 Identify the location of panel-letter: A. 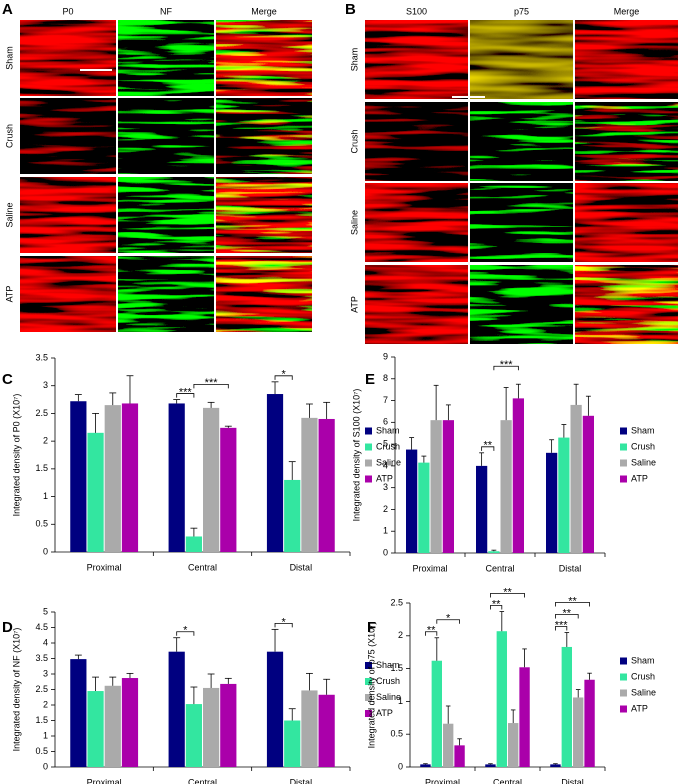
(7, 9).